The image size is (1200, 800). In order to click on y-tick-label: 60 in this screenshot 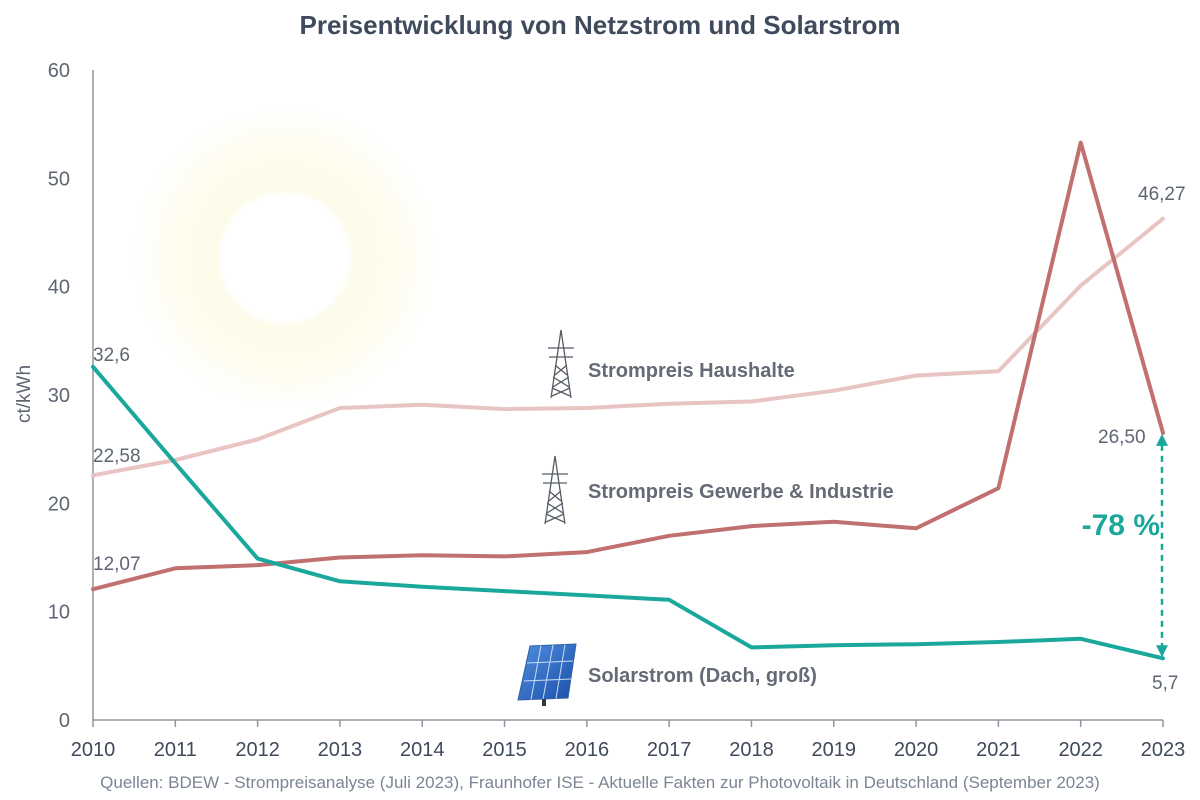, I will do `click(59, 71)`.